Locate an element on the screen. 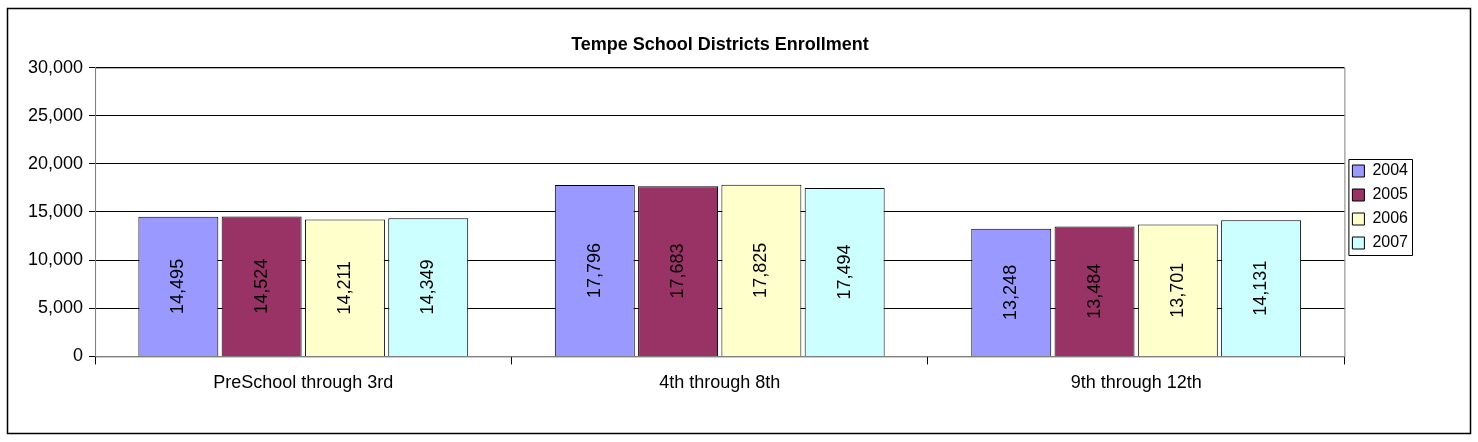 Image resolution: width=1478 pixels, height=442 pixels. data-label: 17,494 is located at coordinates (843, 272).